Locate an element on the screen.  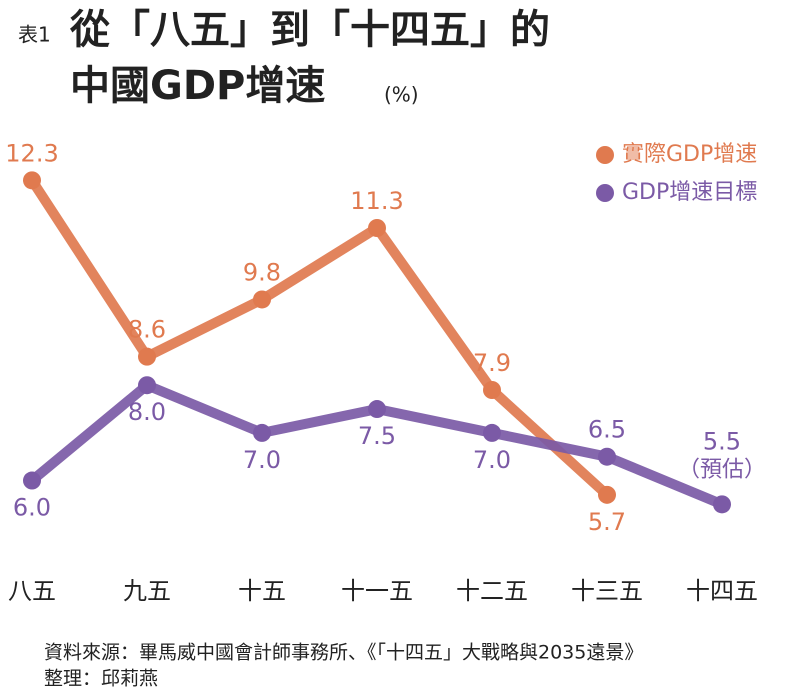
source-note: 資料來源：畢馬威中國會計師事務所、《「十四五」大戰略與2035遠景》 is located at coordinates (343, 653).